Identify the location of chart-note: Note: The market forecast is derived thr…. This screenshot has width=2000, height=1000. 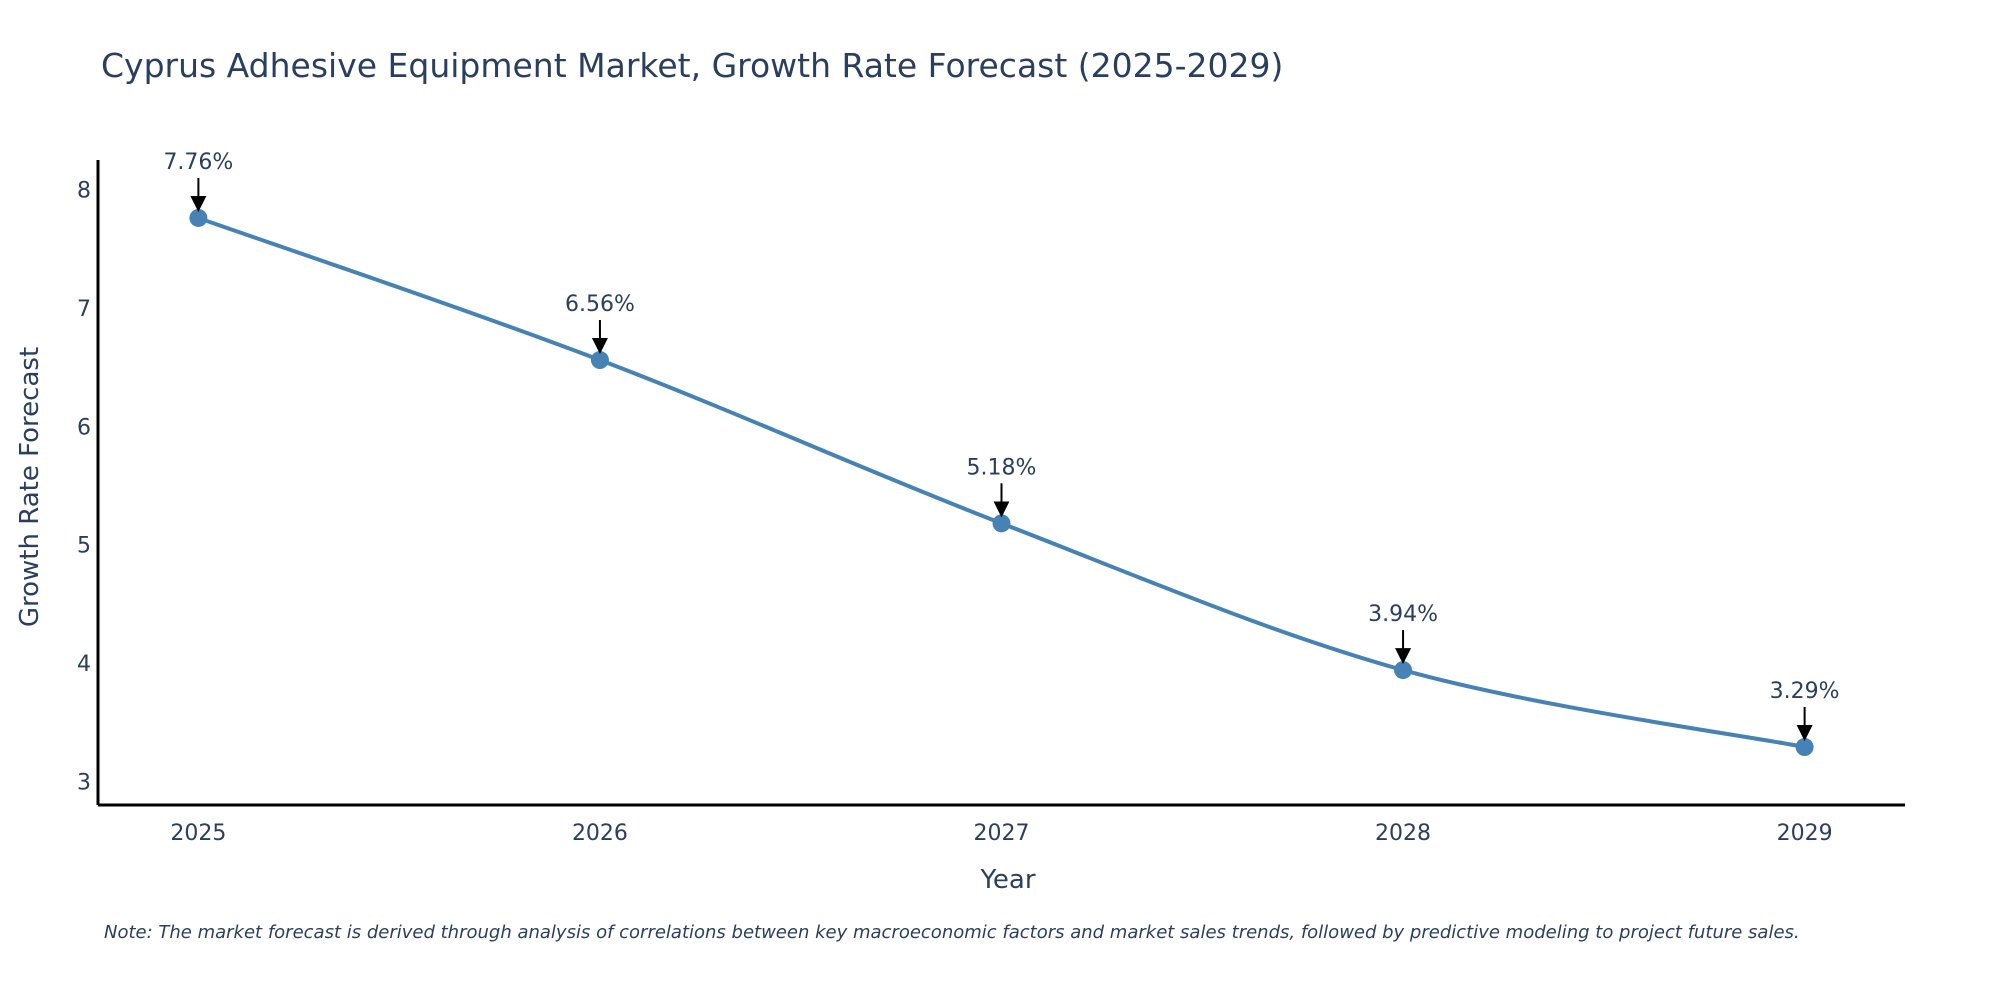
(952, 932).